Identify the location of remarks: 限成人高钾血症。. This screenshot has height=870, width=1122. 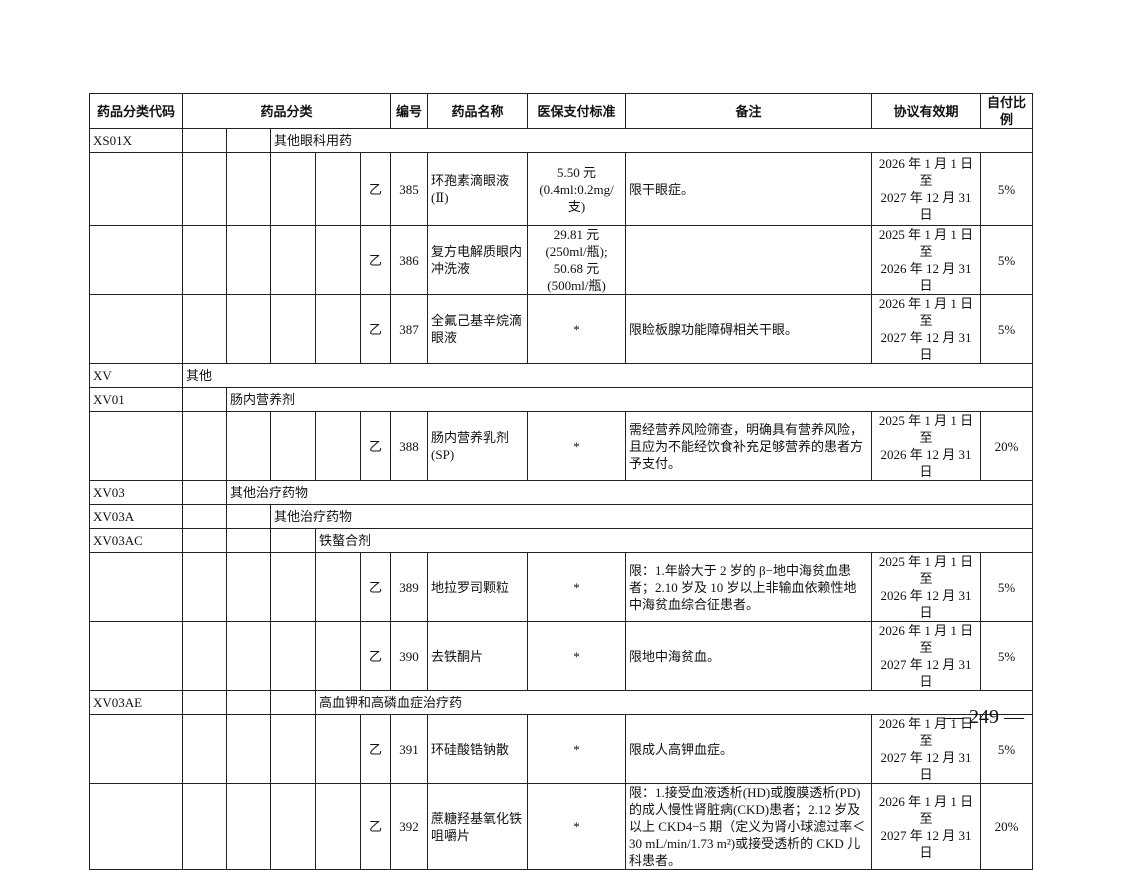
(749, 749).